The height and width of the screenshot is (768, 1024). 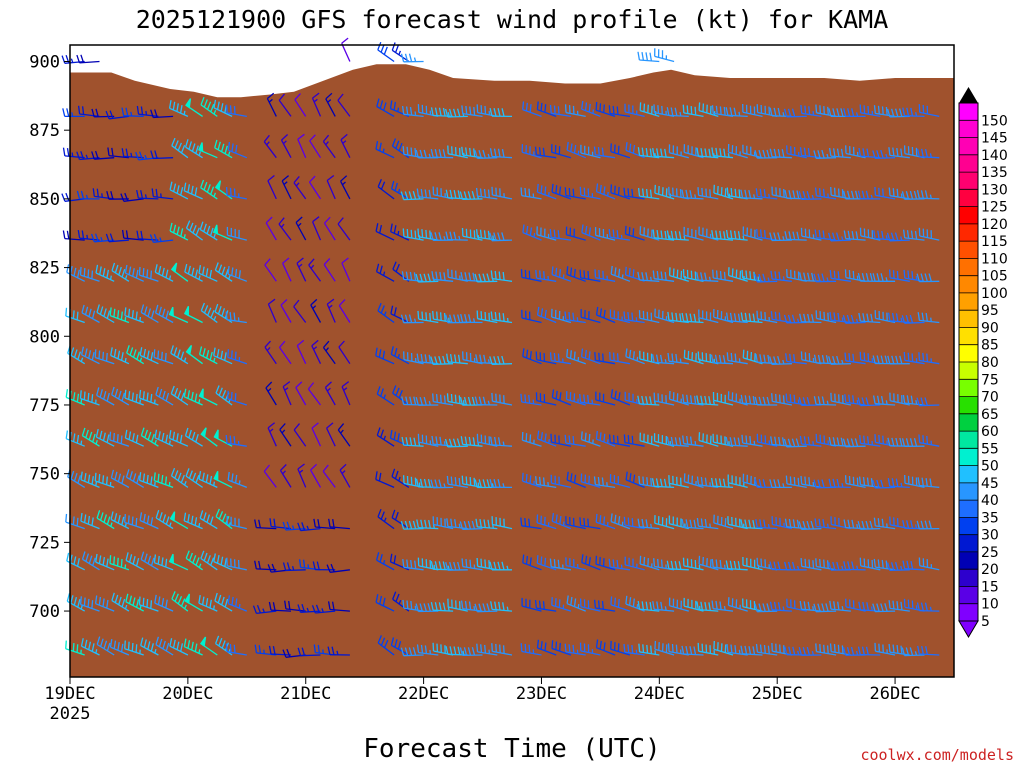 I want to click on colorbar-swatch, so click(x=968, y=526).